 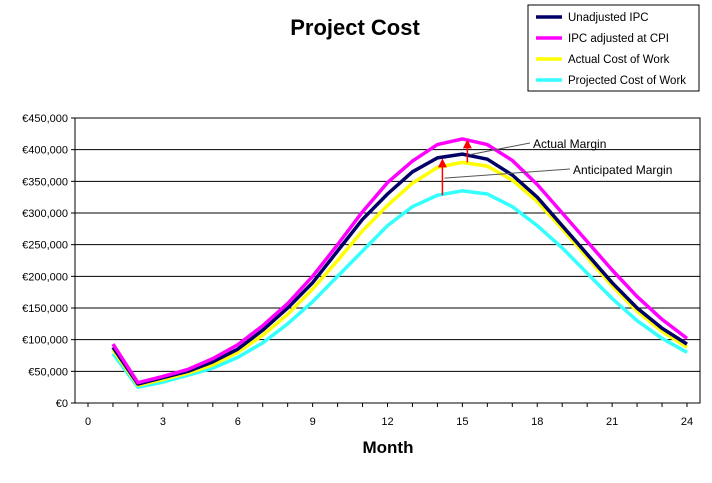 I want to click on legend-label: IPC adjusted at CPI, so click(x=618, y=39).